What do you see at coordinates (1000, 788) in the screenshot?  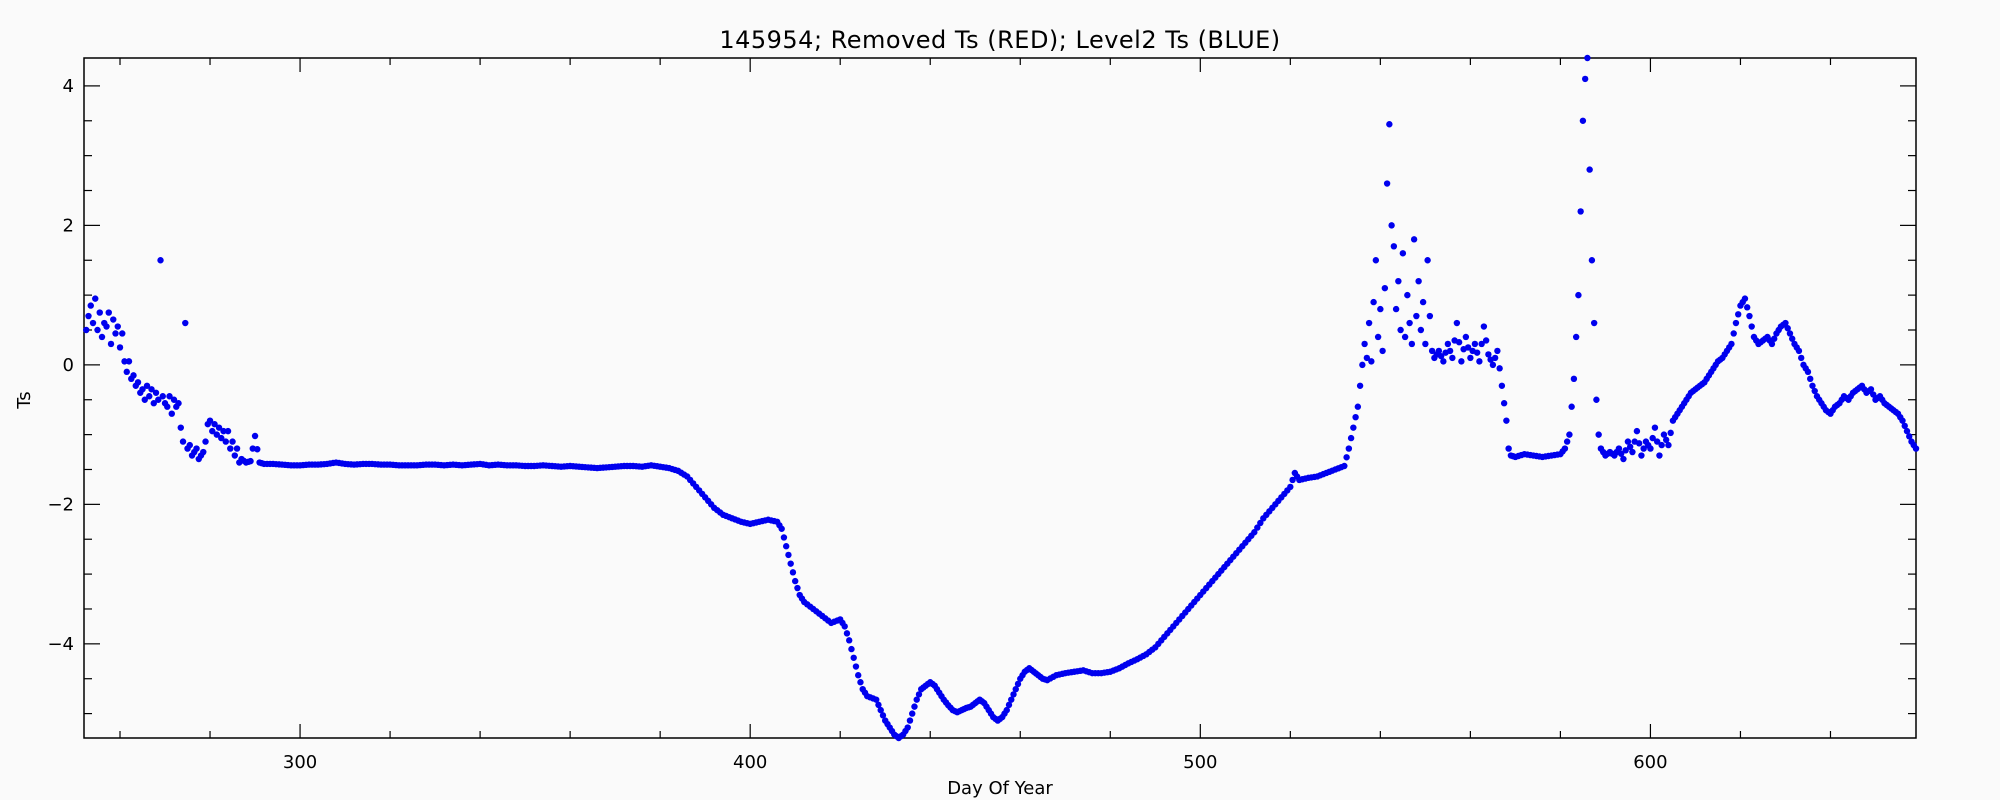 I see `x-axis-title: Day Of Year` at bounding box center [1000, 788].